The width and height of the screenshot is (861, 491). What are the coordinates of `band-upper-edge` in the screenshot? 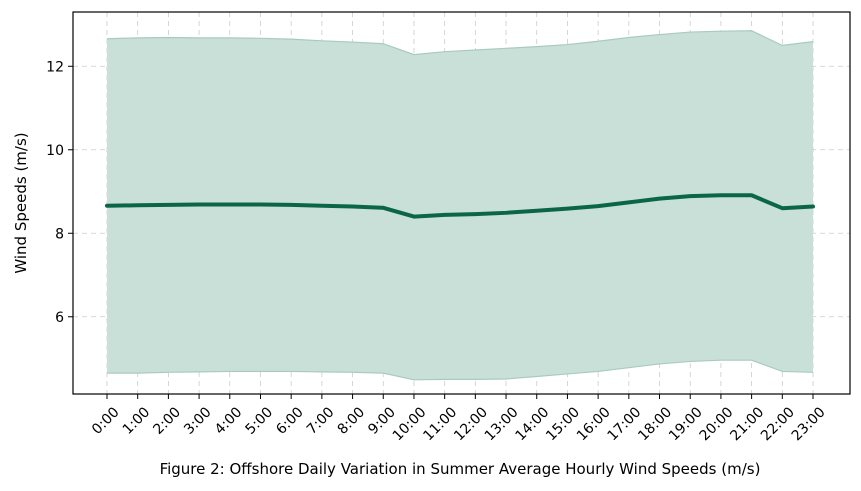 It's located at (460, 43).